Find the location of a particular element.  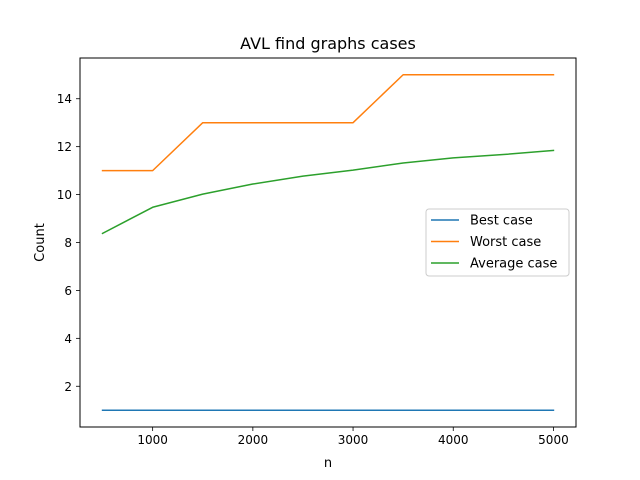

legend-label-0: Best case is located at coordinates (501, 221).